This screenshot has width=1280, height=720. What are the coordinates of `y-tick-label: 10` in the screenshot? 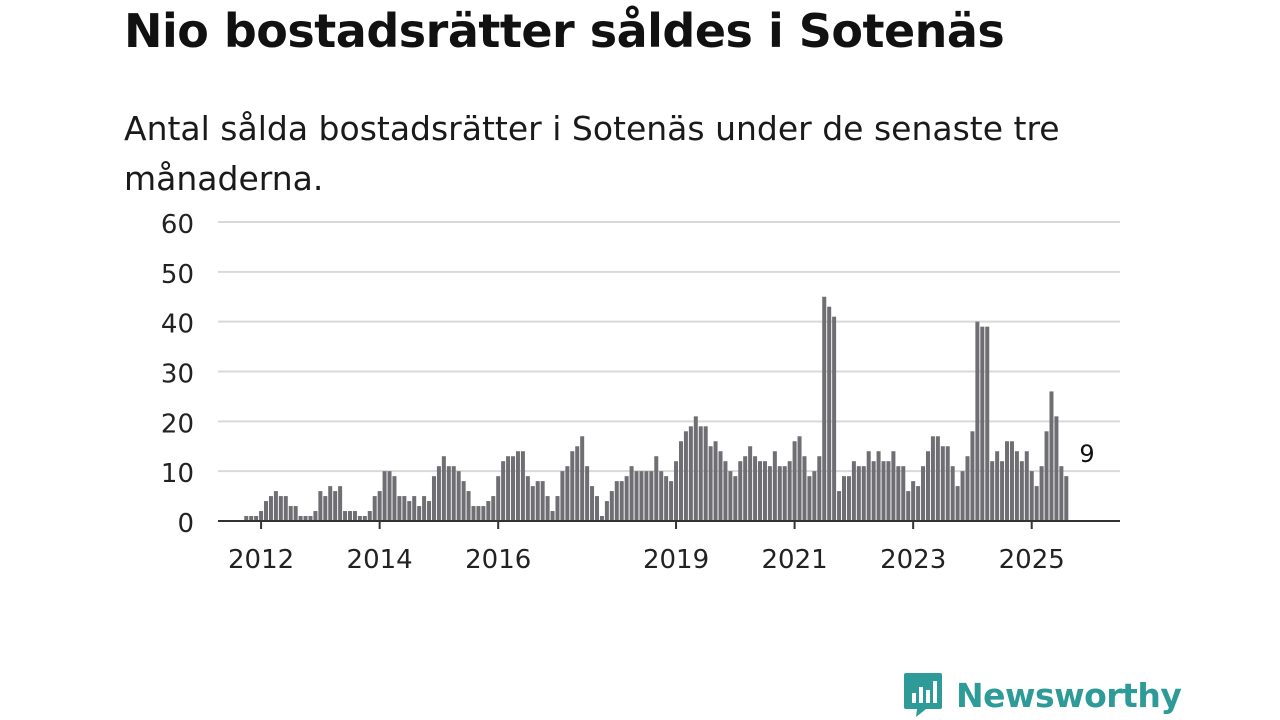 It's located at (177, 474).